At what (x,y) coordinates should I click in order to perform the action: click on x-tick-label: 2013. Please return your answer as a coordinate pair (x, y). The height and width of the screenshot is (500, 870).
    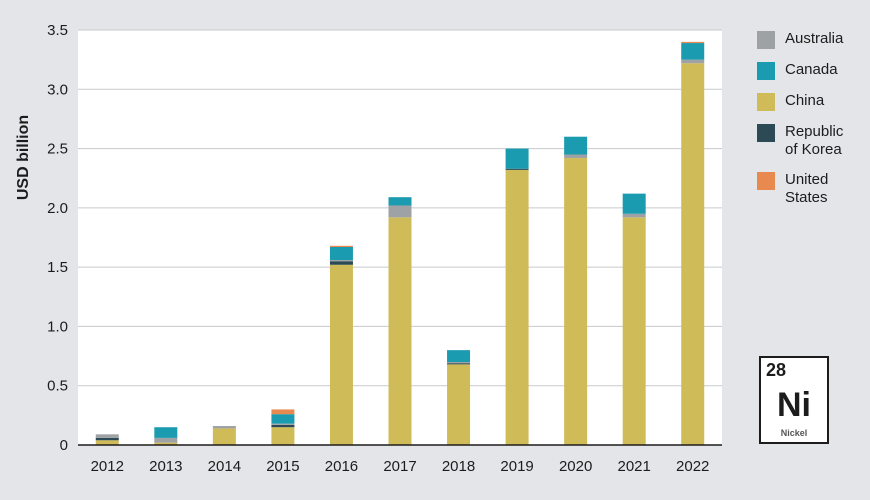
    Looking at the image, I should click on (165, 466).